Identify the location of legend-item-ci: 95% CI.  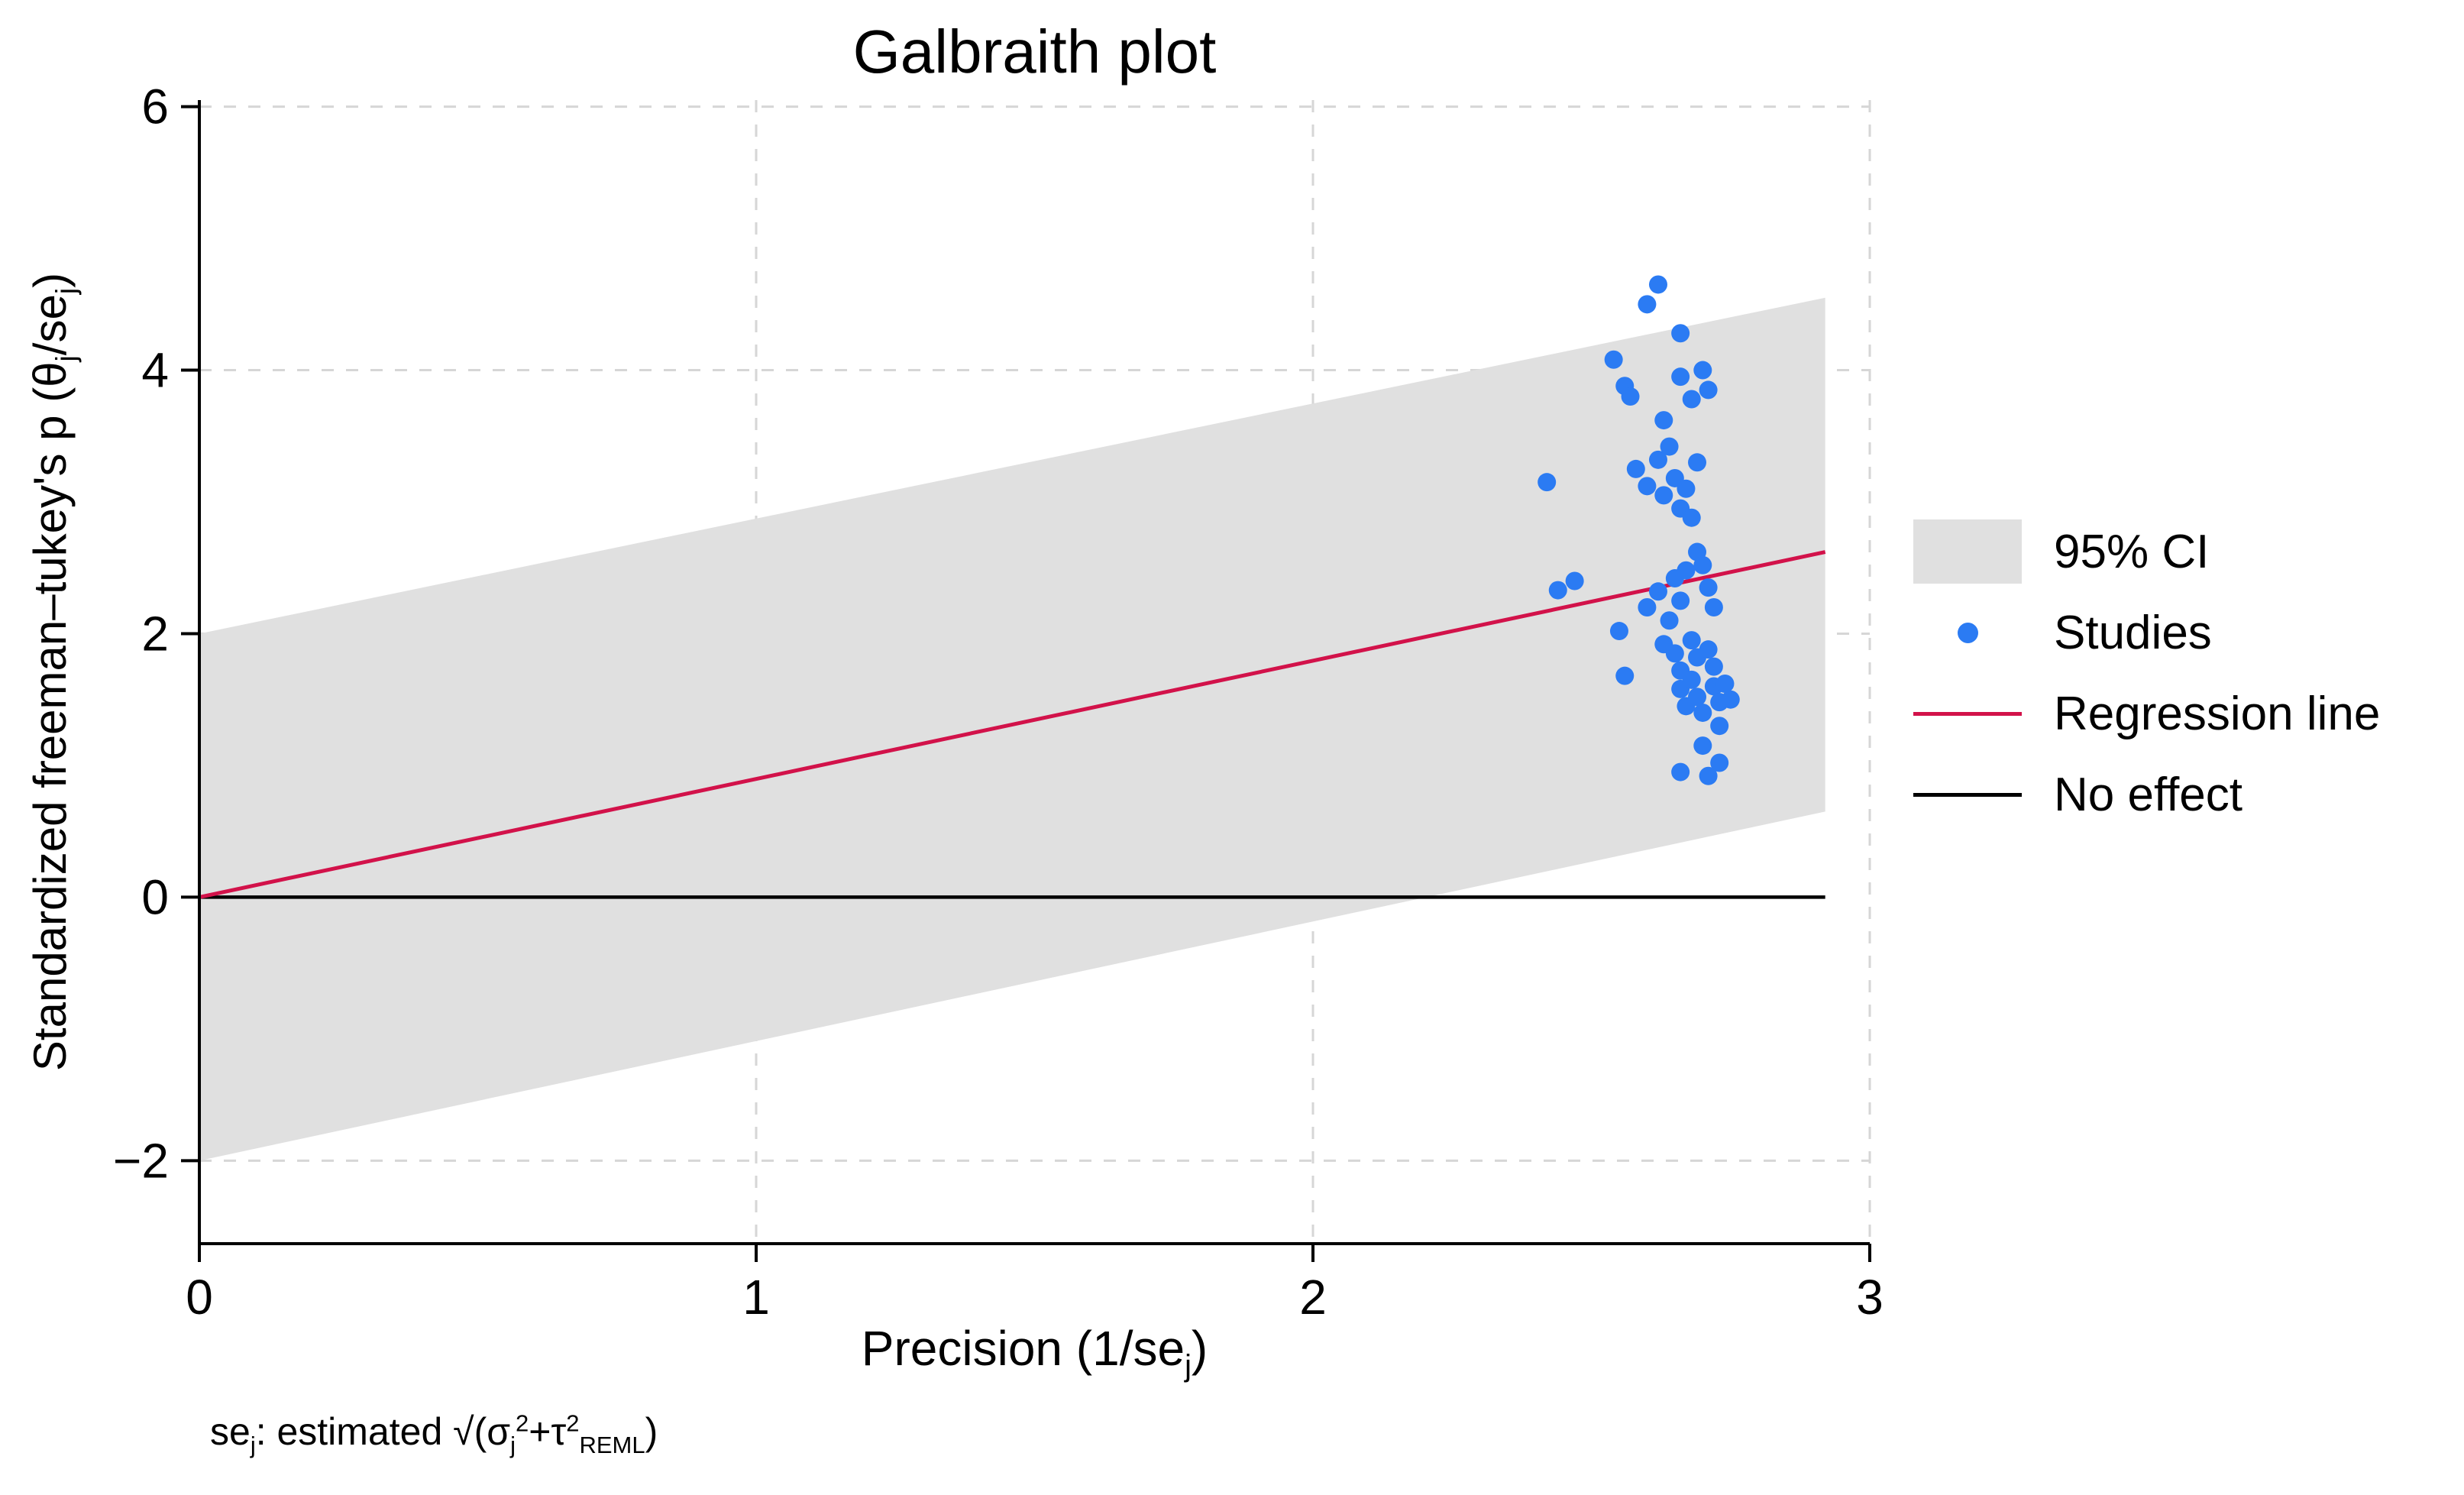
(2146, 551).